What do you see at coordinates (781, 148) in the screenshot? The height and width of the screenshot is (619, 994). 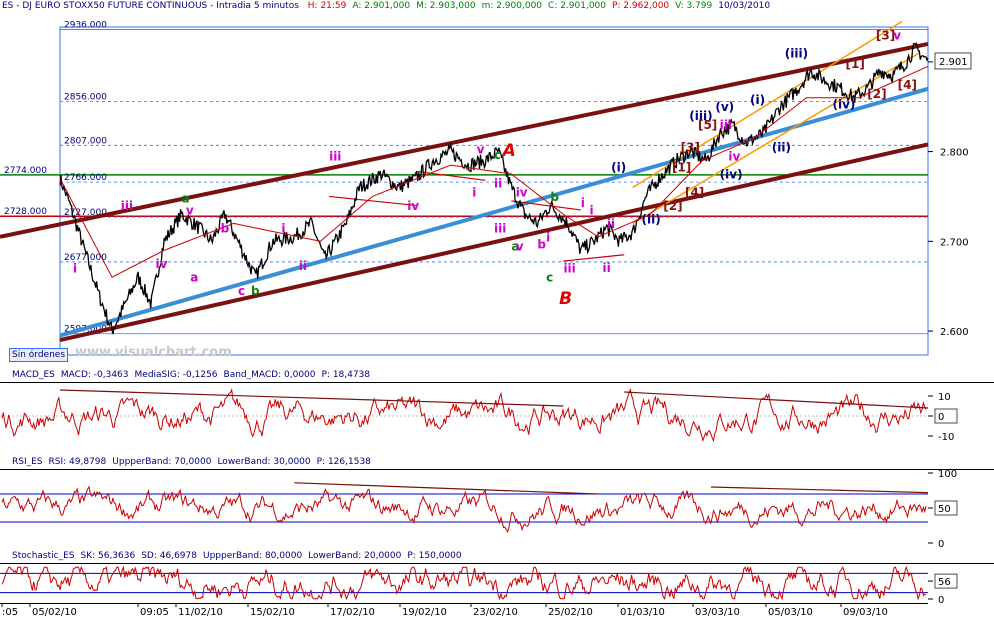 I see `wave-label: (ii)` at bounding box center [781, 148].